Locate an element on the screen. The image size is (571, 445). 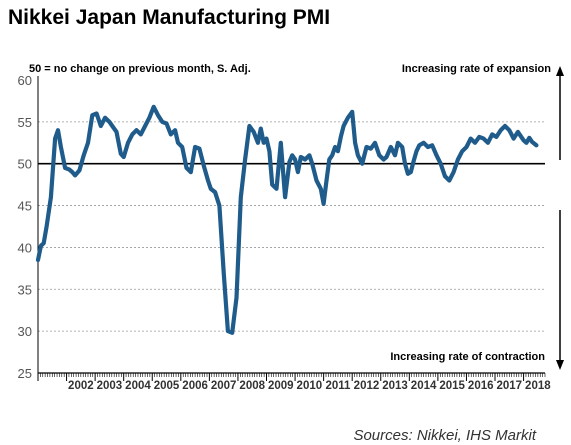
y-tick-label: 30 is located at coordinates (25, 331).